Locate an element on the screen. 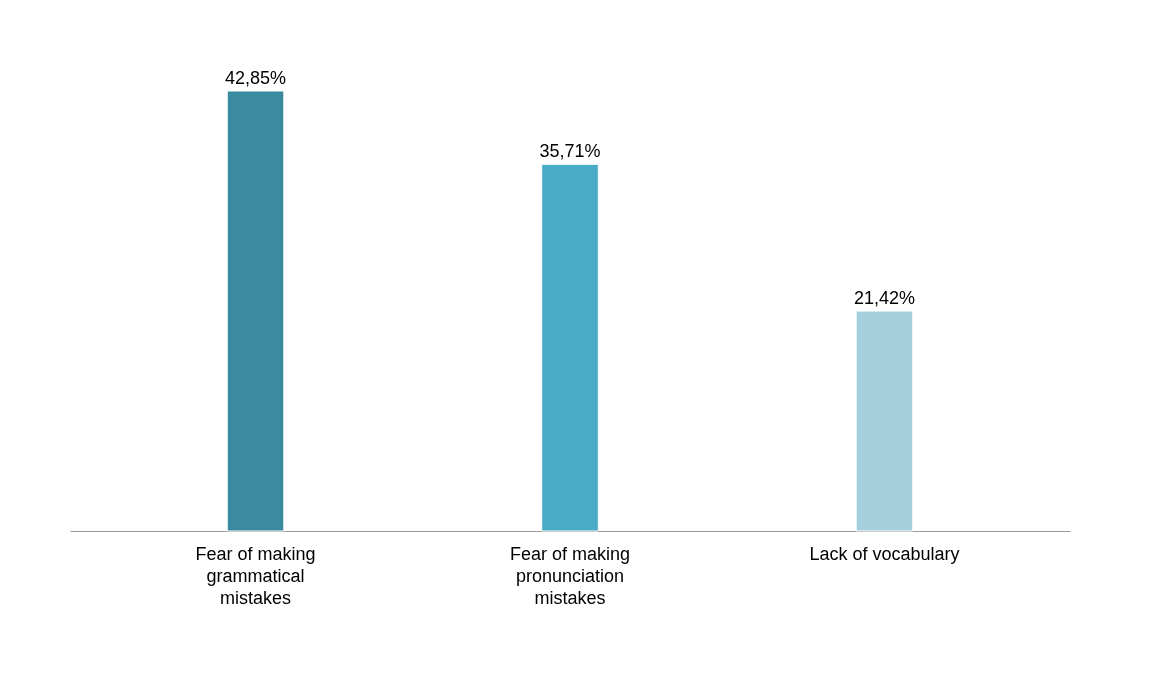 Image resolution: width=1152 pixels, height=674 pixels. x-tick-label: Lack of vocabulary is located at coordinates (884, 553).